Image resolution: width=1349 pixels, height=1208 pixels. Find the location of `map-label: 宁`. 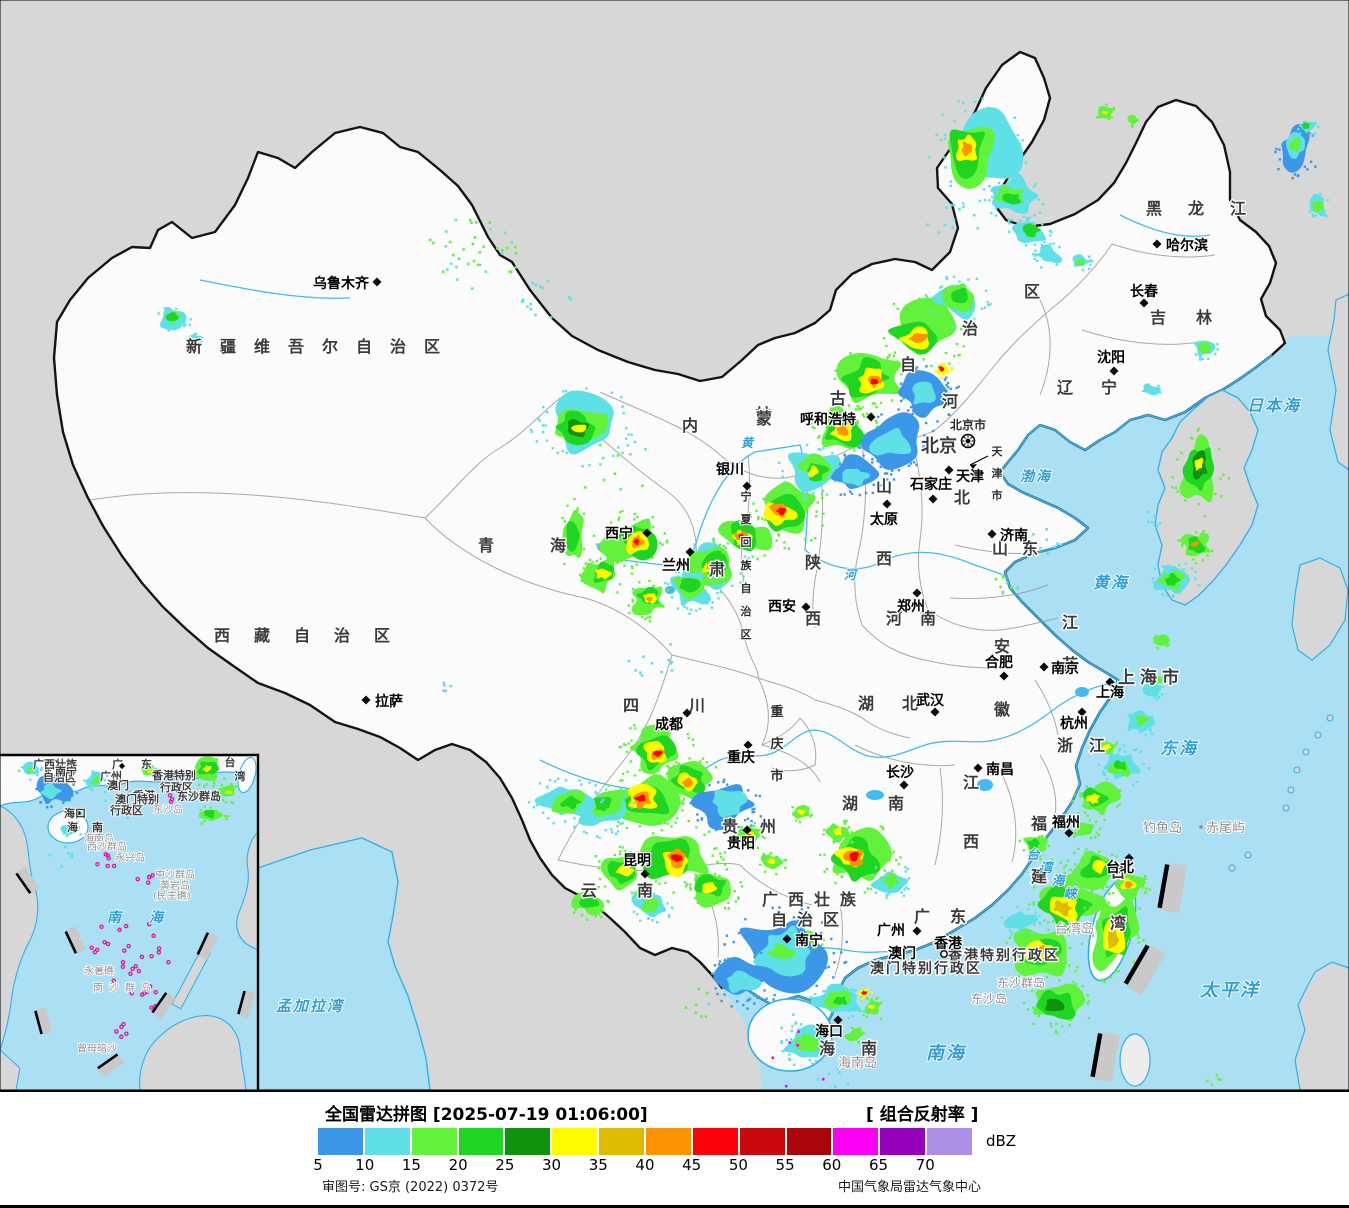

map-label: 宁 is located at coordinates (746, 496).